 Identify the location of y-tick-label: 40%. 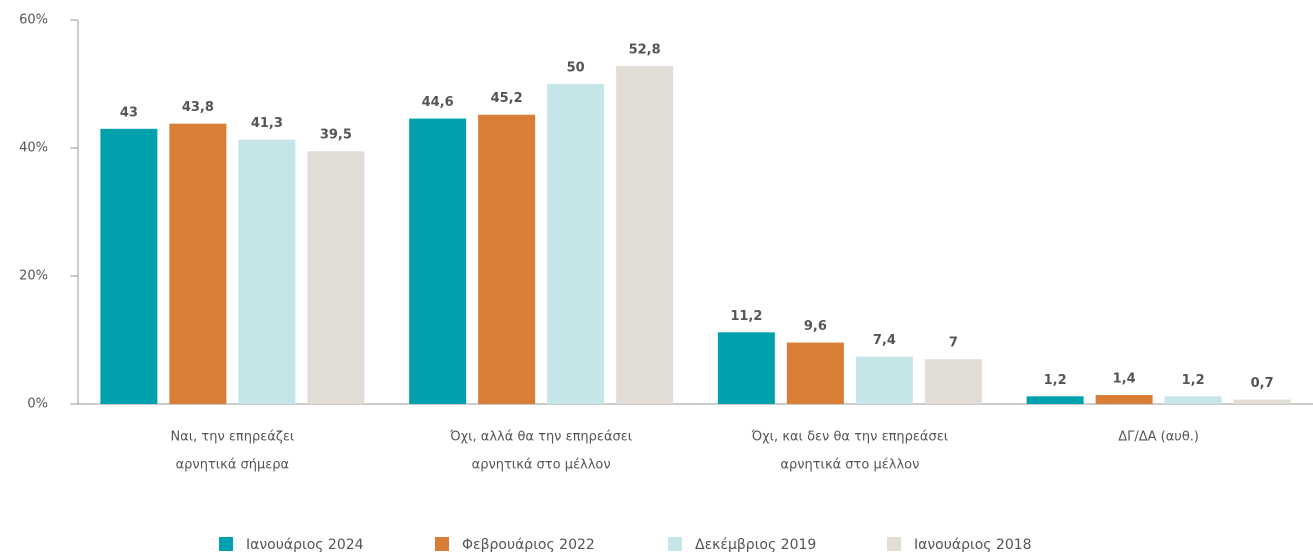
(33, 148).